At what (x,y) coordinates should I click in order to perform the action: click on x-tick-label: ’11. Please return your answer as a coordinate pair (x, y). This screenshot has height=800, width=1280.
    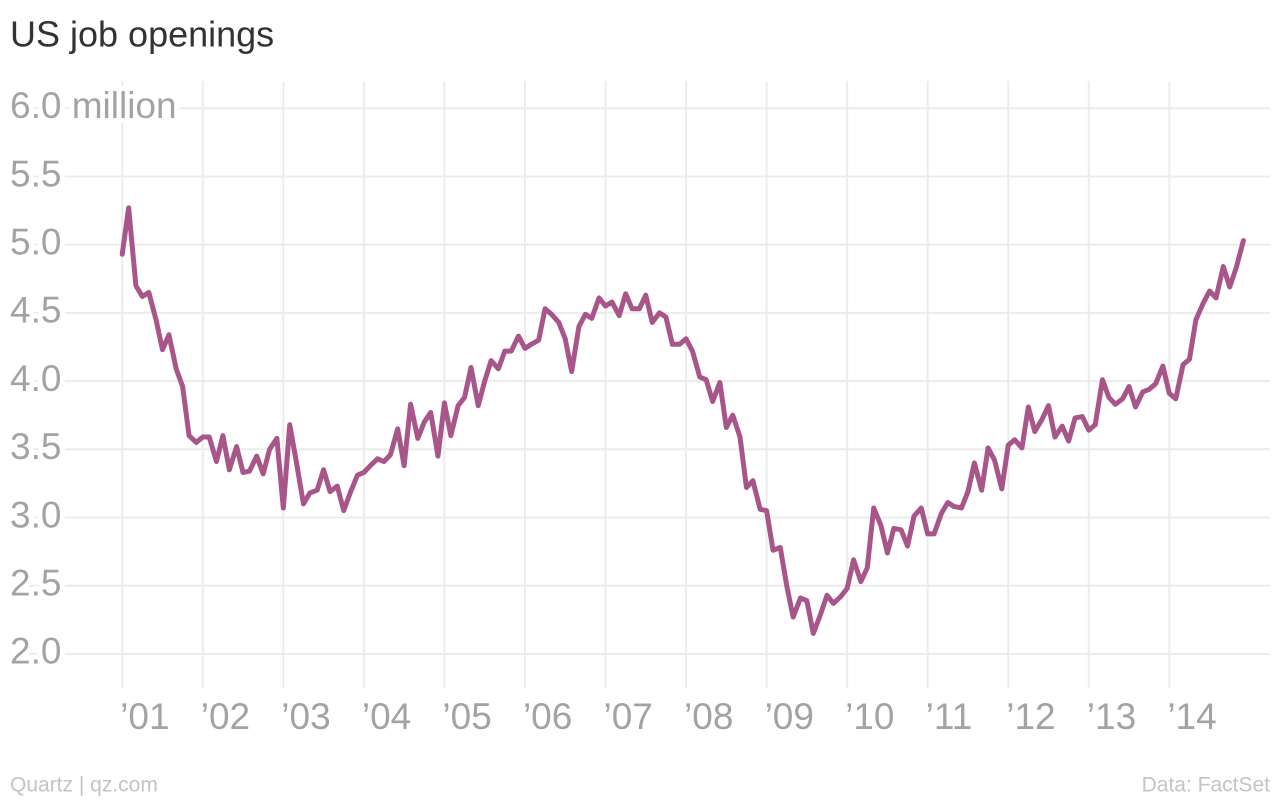
    Looking at the image, I should click on (949, 716).